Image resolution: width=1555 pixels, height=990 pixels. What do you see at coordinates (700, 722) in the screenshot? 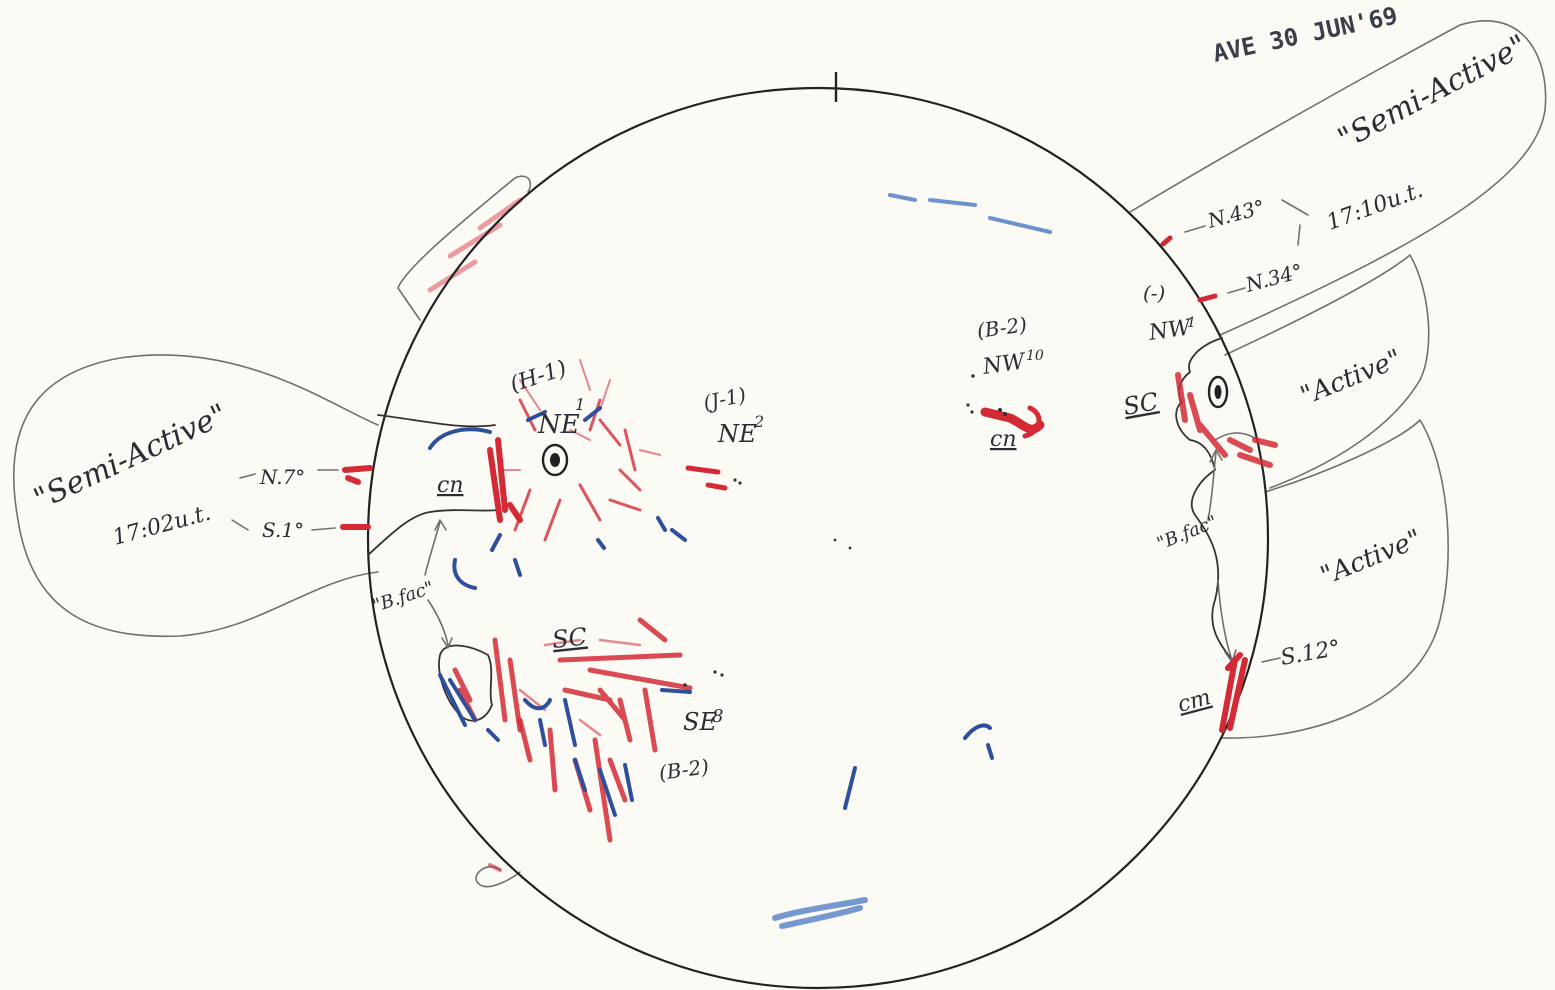
I see `region-se8-name: SE` at bounding box center [700, 722].